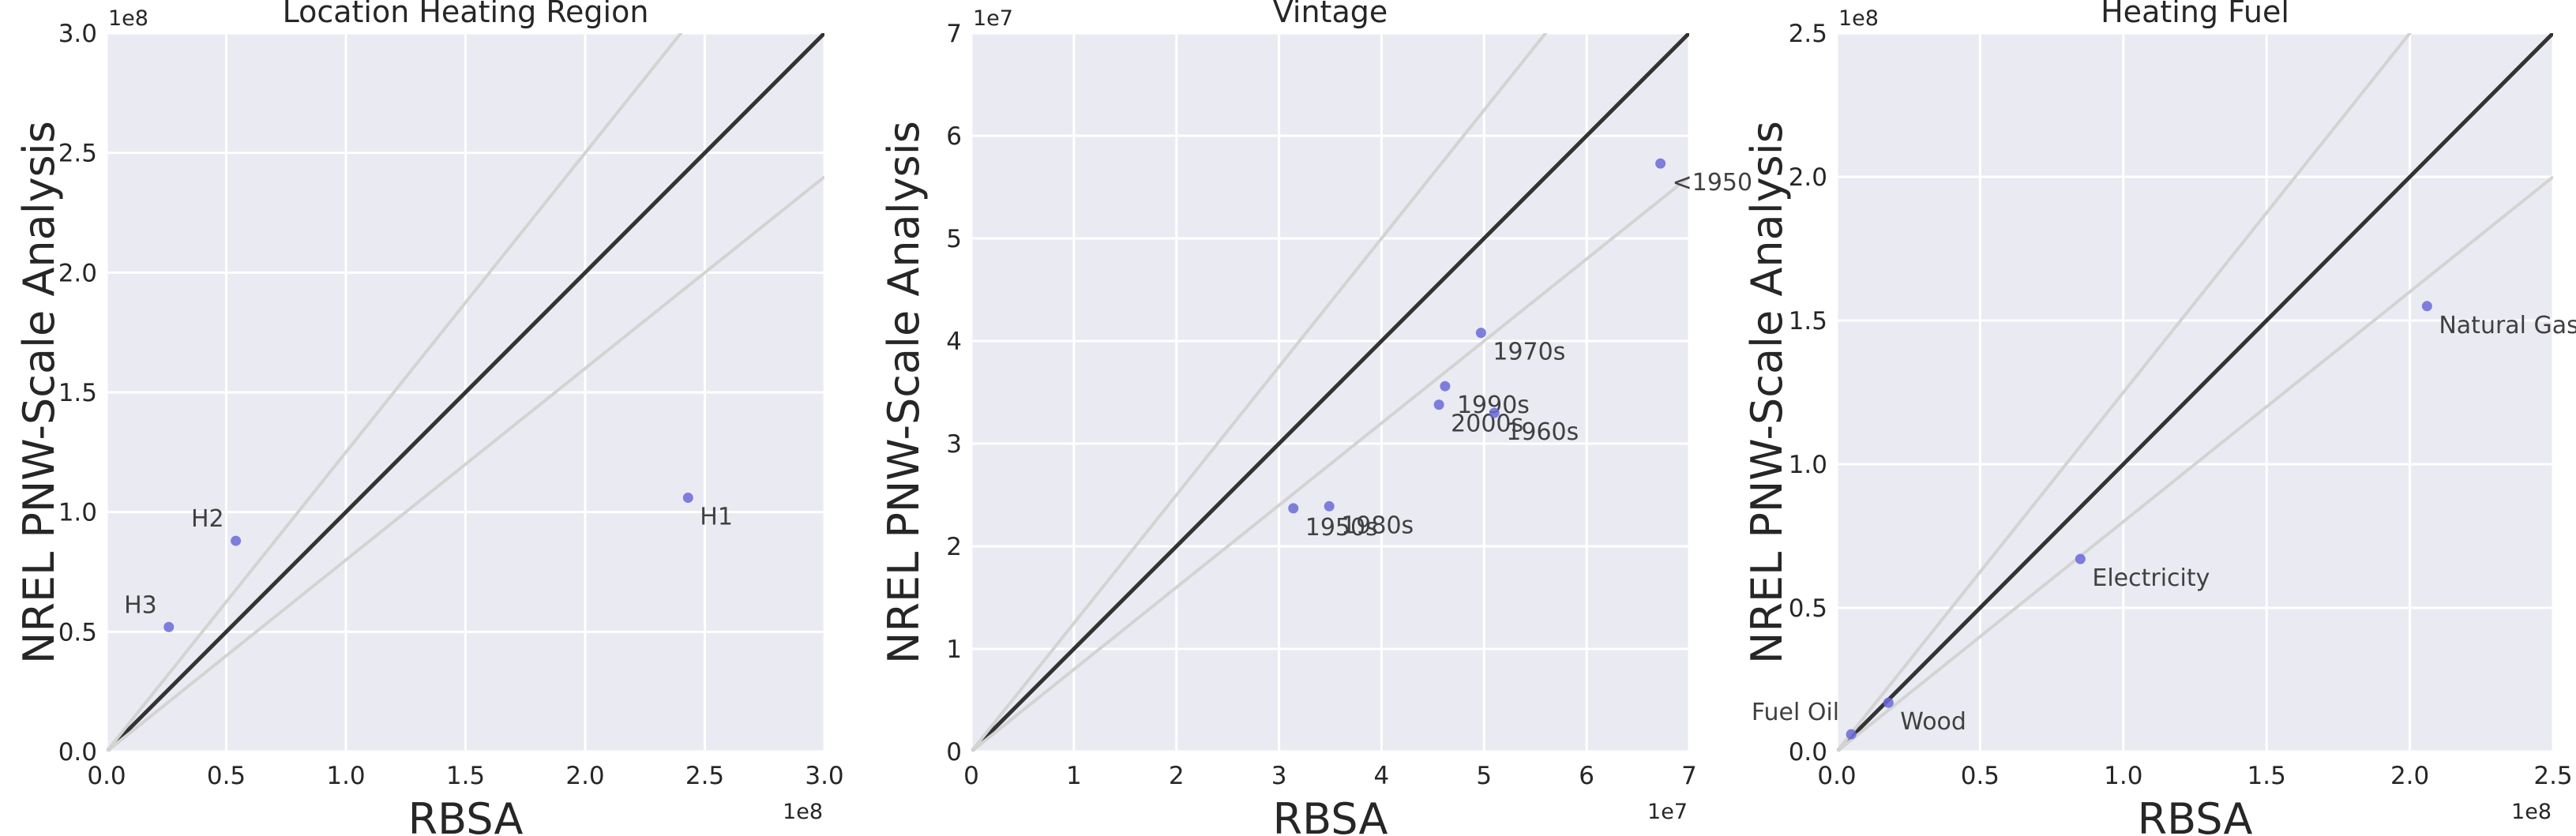 The image size is (2576, 836). Describe the element at coordinates (1487, 424) in the screenshot. I see `point-label: 2000s` at that location.